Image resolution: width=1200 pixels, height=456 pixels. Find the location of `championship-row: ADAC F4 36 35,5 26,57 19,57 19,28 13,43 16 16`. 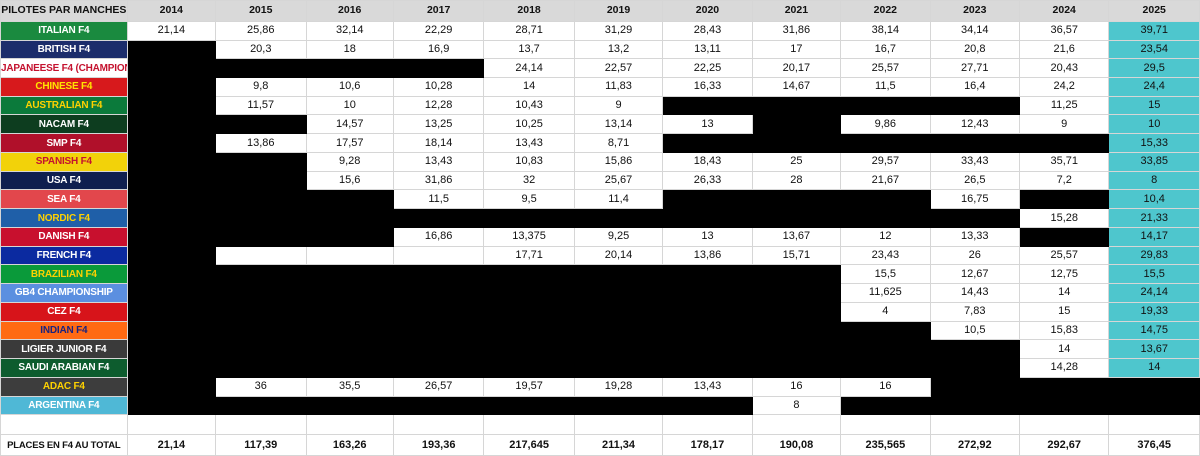

championship-row: ADAC F4 36 35,5 26,57 19,57 19,28 13,43 16 16 is located at coordinates (600, 386).